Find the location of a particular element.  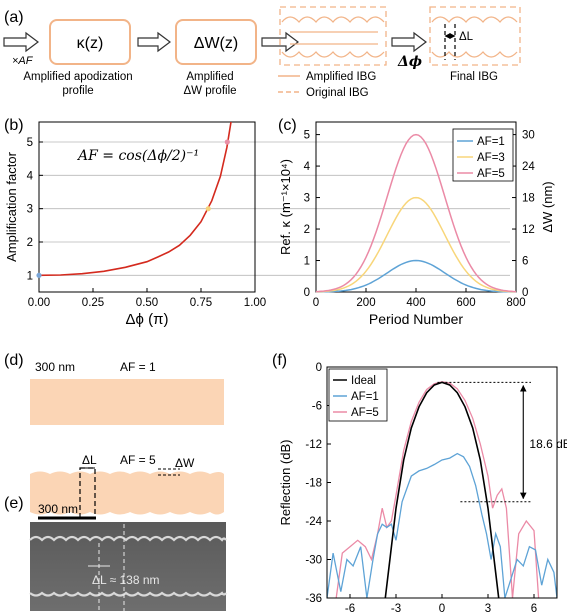

x-tick-label-c: 600 is located at coordinates (465, 303).